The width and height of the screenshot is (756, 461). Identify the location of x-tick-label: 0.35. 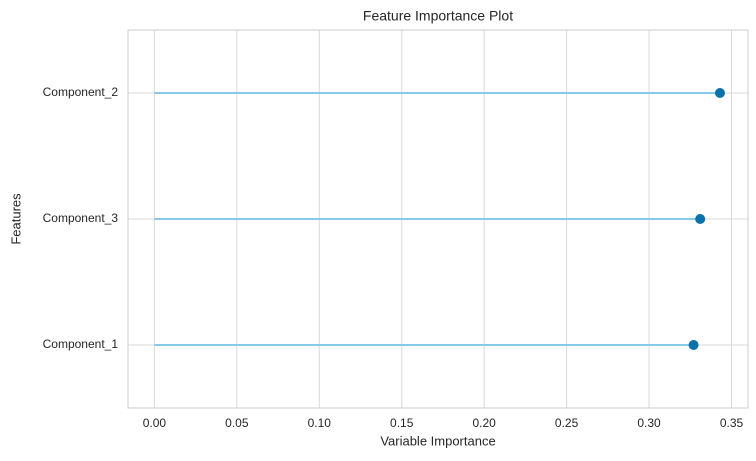
(732, 423).